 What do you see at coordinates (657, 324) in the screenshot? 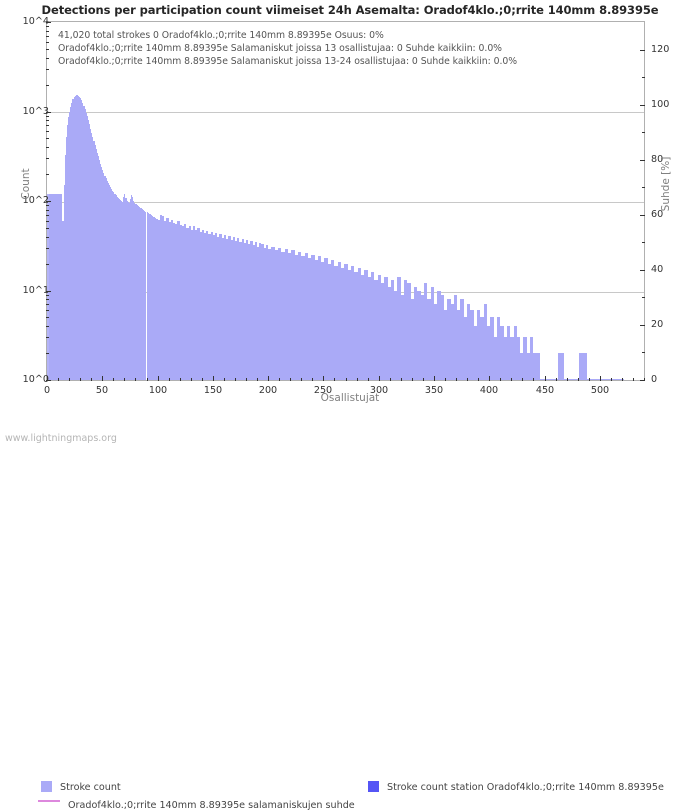
I see `y2-tick-label: 20` at bounding box center [657, 324].